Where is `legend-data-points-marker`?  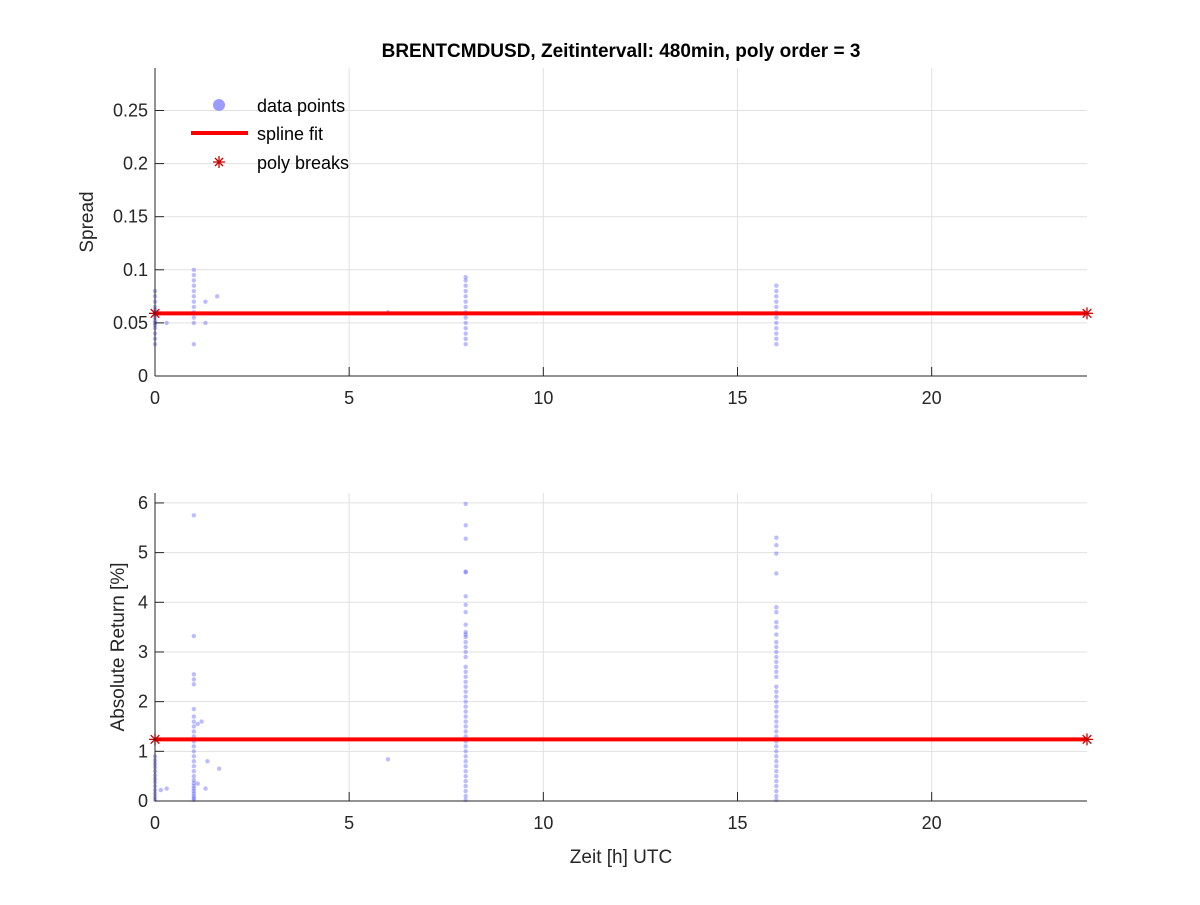 legend-data-points-marker is located at coordinates (219, 105).